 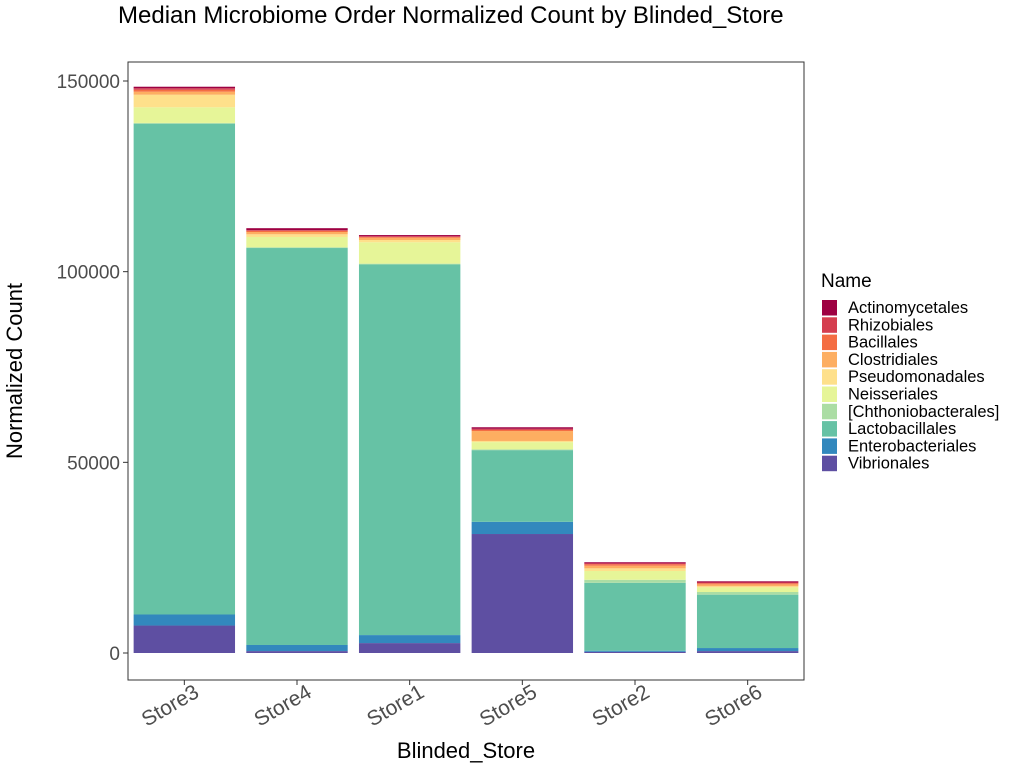 I want to click on x-axis: Store3 Store4 Store1 Store5 Store2 Store6, so click(x=452, y=705).